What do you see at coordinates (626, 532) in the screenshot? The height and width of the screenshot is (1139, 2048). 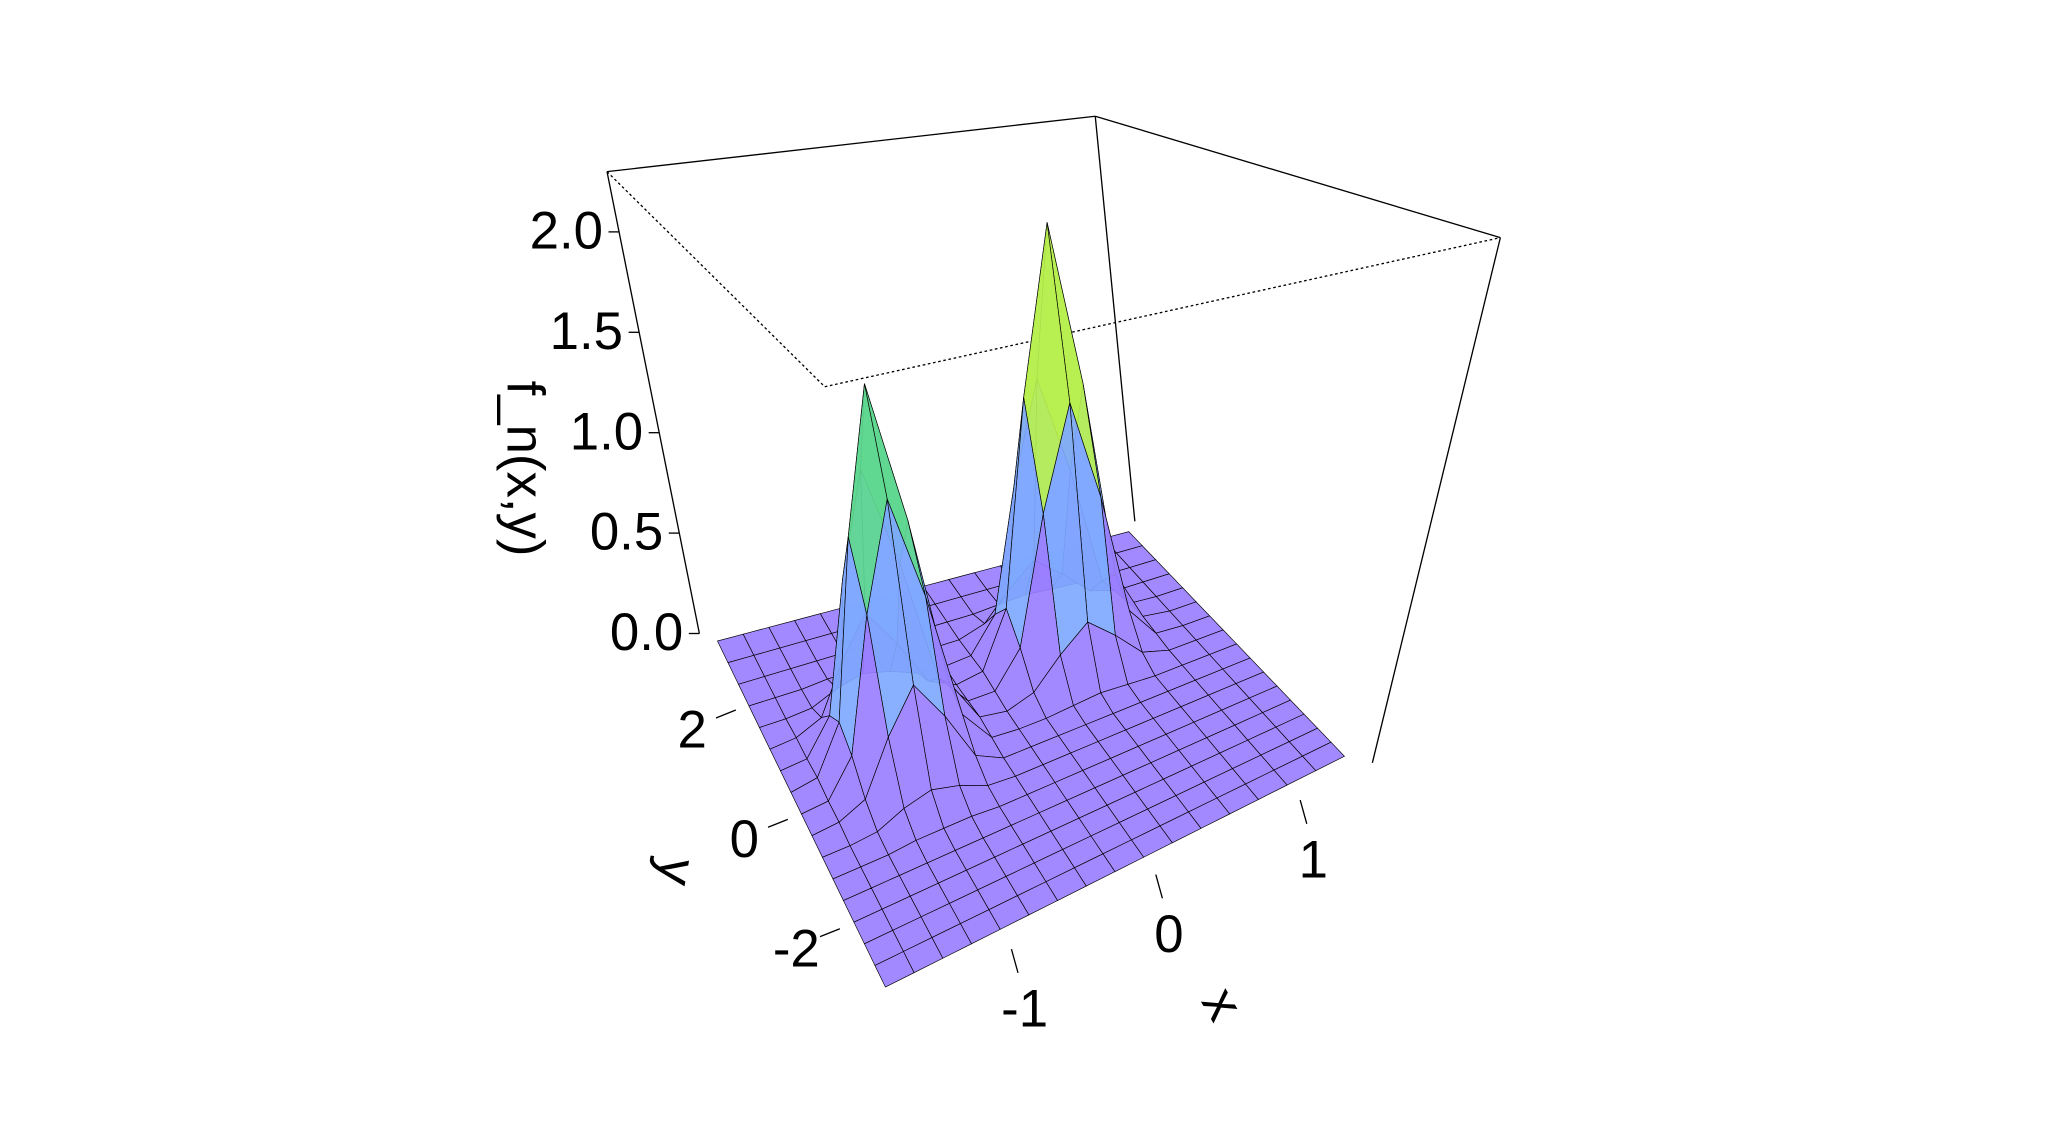 I see `z-tick-label: 0.5` at bounding box center [626, 532].